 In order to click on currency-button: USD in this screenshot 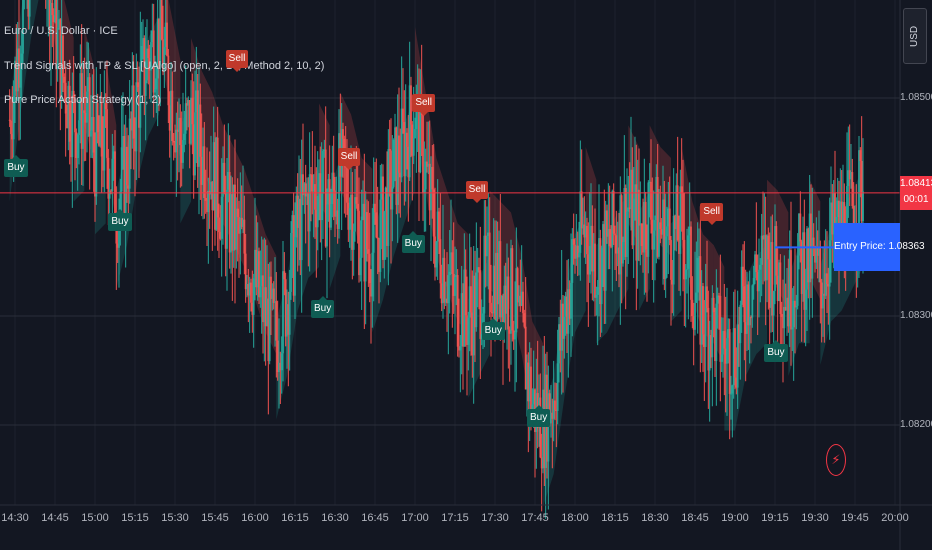, I will do `click(915, 36)`.